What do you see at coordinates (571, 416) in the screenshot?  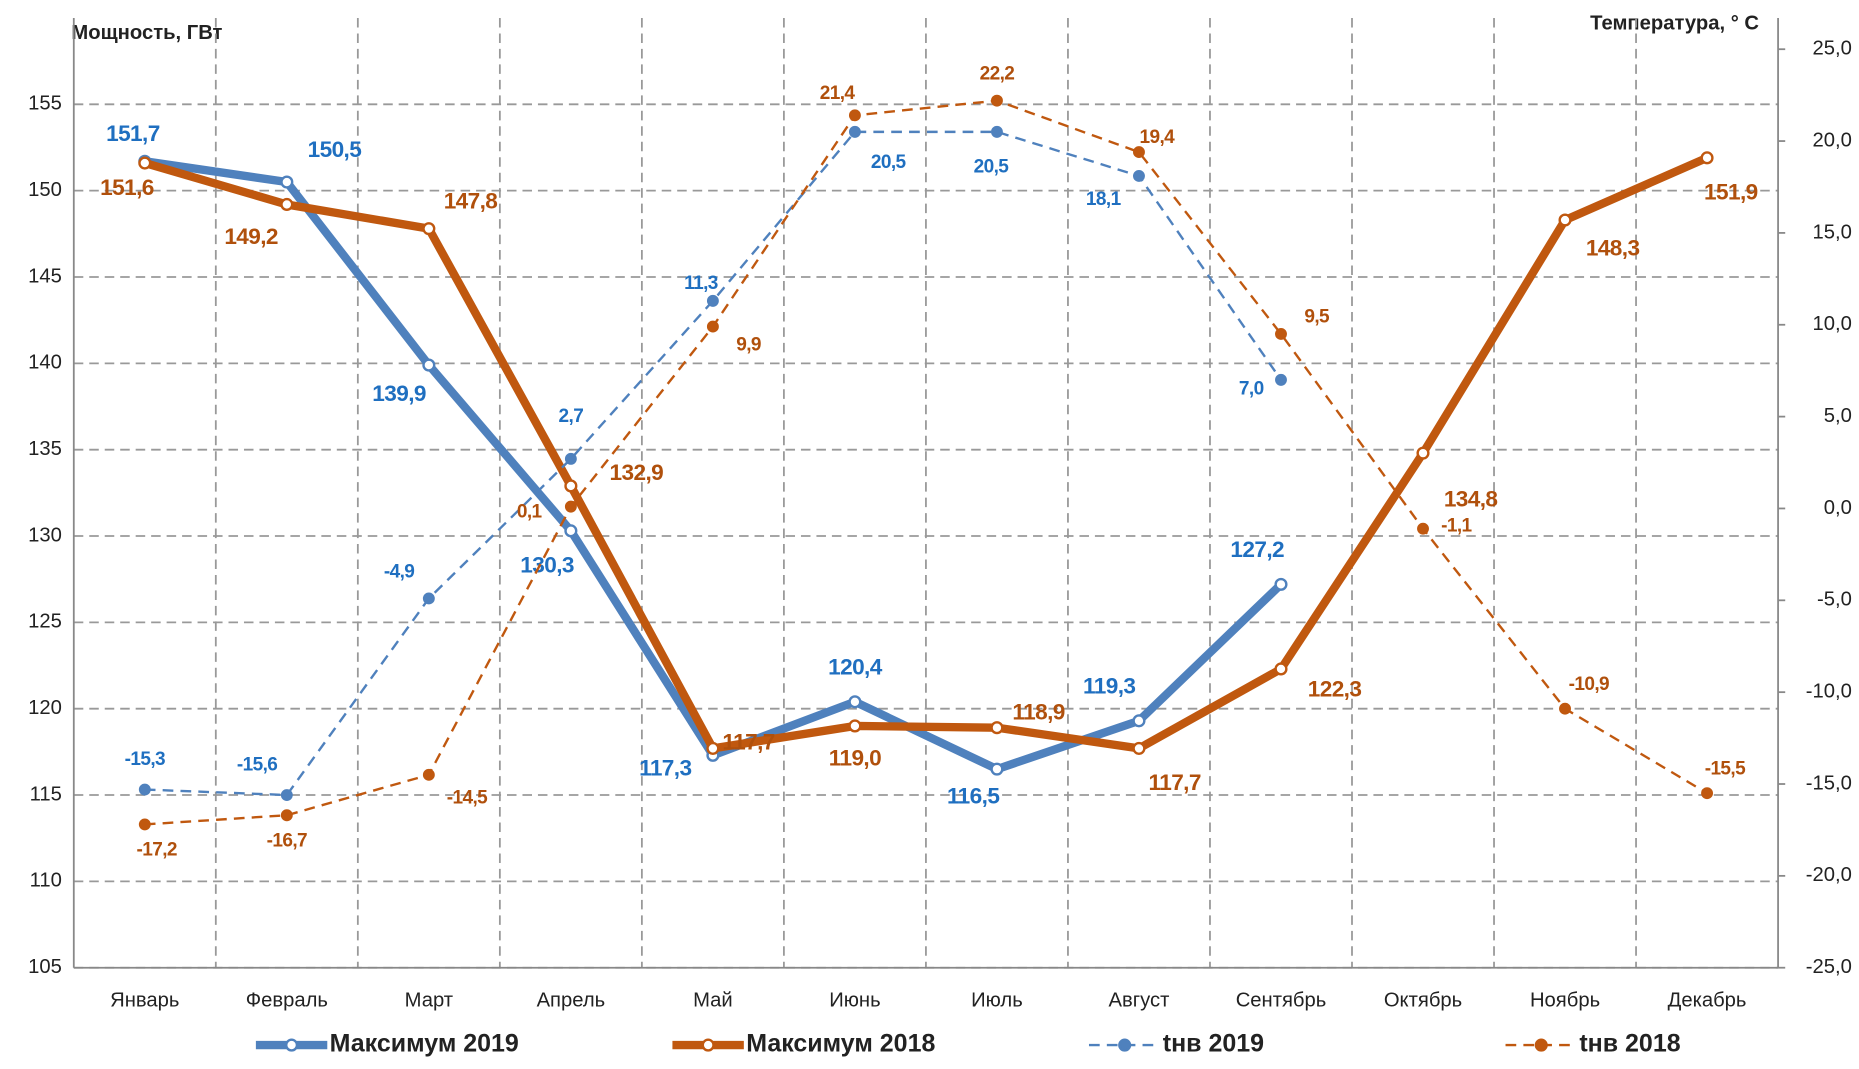 I see `data-label: 2,7` at bounding box center [571, 416].